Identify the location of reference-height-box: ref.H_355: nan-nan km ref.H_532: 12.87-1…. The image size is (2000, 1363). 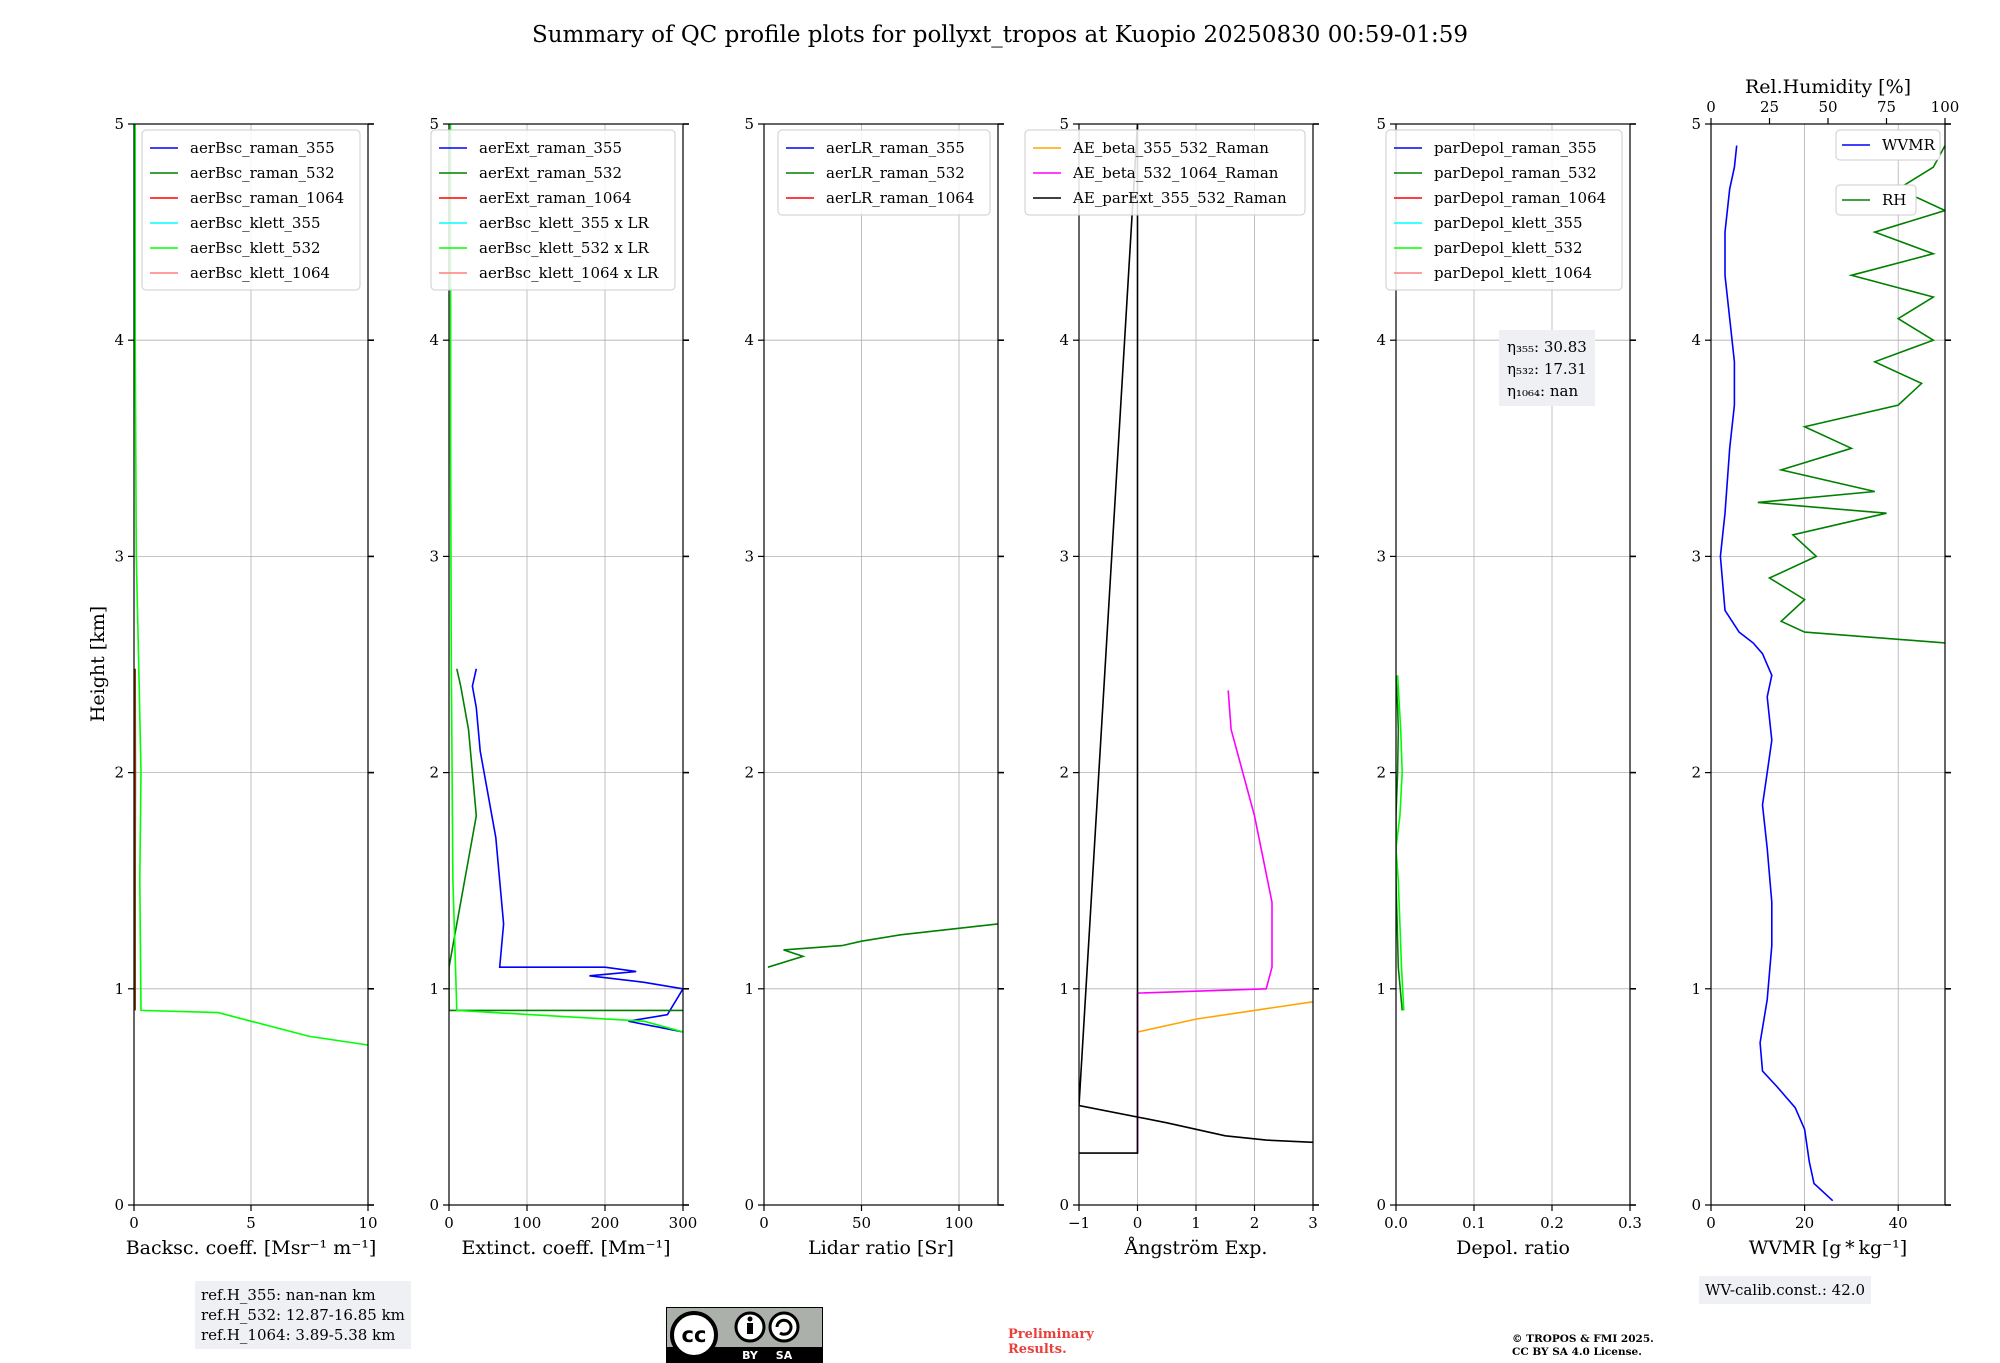
(303, 1315).